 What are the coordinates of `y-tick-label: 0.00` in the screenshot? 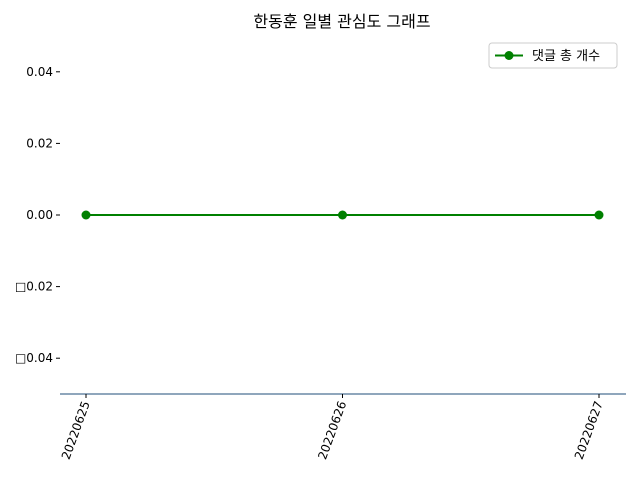 It's located at (39, 215).